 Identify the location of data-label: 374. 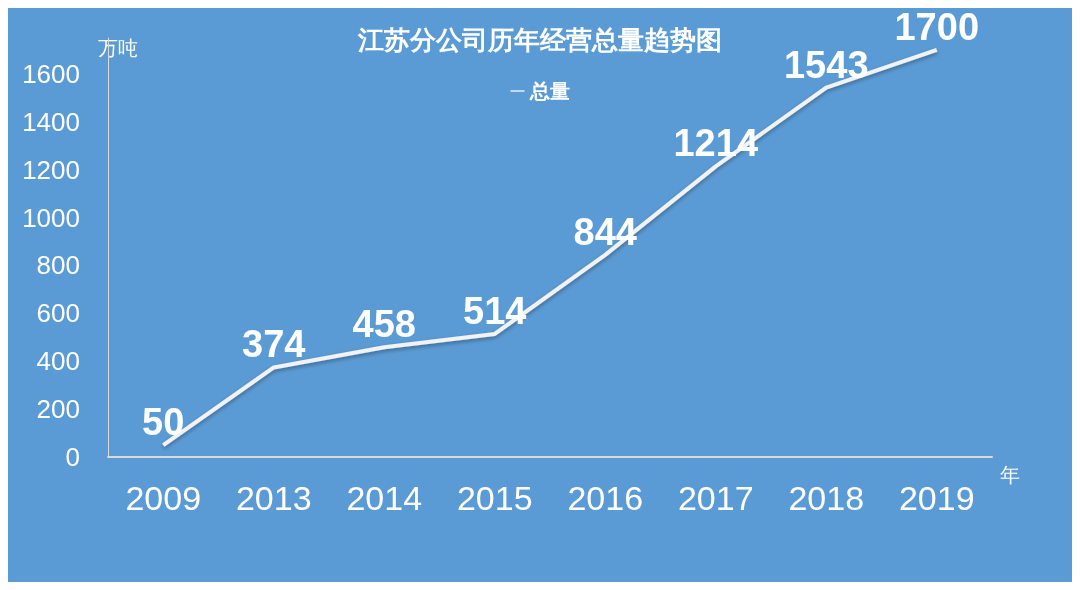
(274, 344).